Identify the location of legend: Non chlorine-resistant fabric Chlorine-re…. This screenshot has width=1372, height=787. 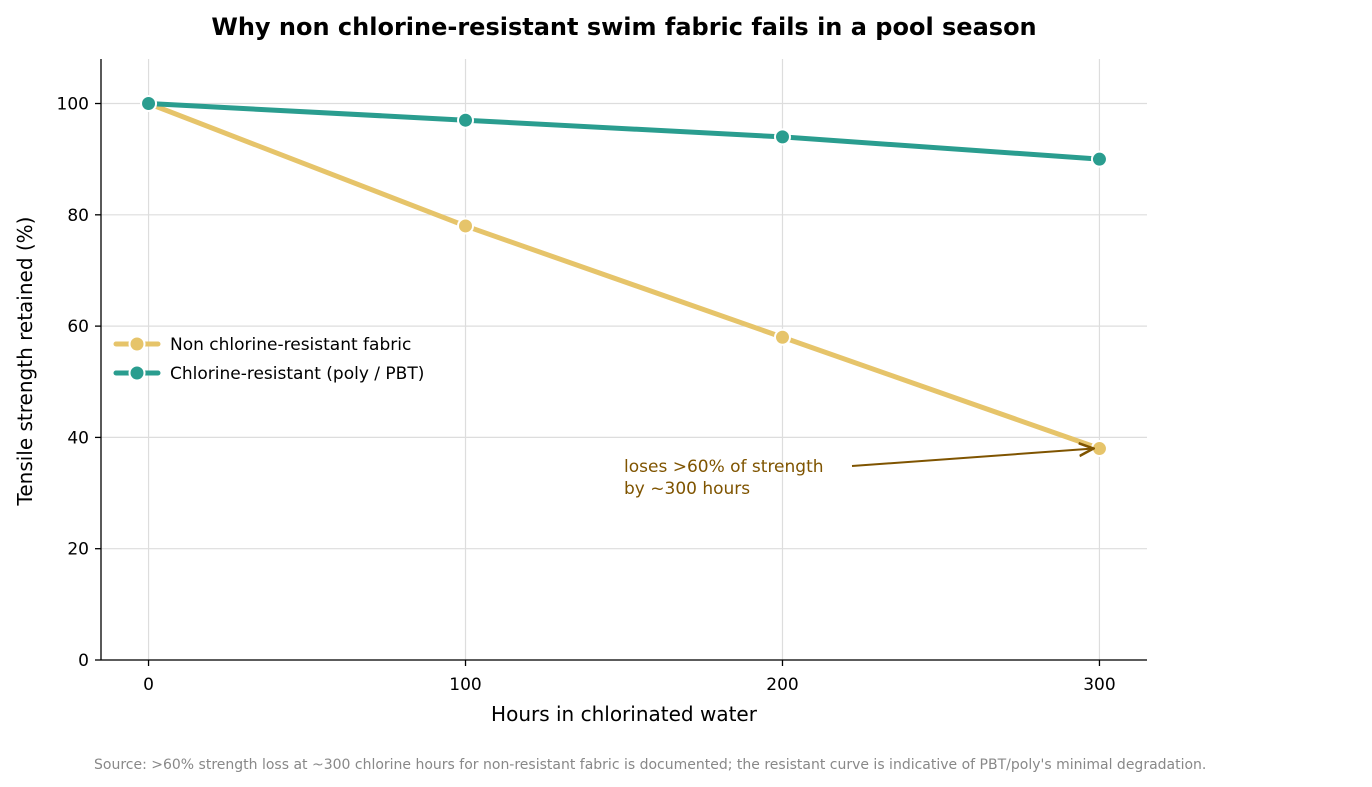
(268, 359).